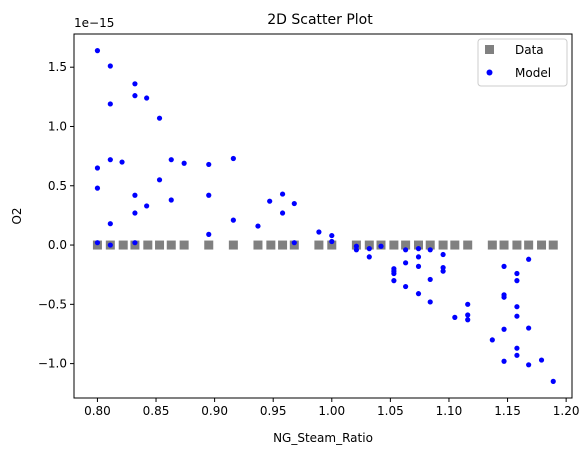  I want to click on x-tick-label: 0.80, so click(97, 411).